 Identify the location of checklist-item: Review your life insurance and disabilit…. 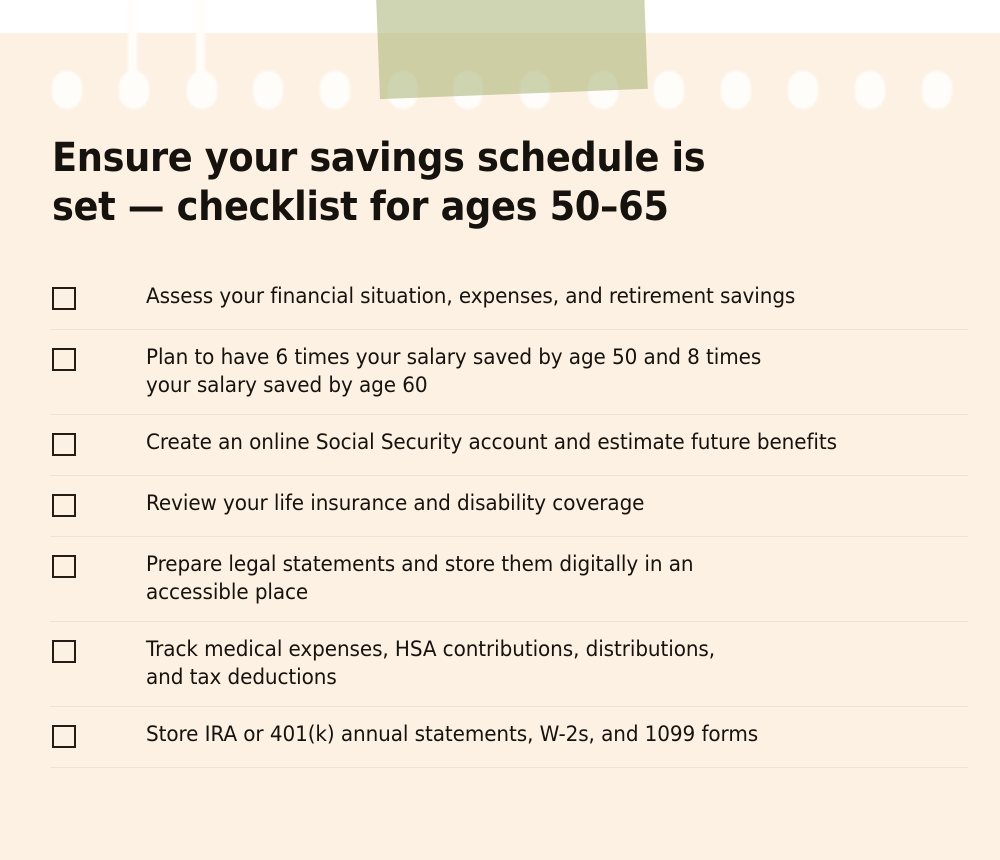
(509, 505).